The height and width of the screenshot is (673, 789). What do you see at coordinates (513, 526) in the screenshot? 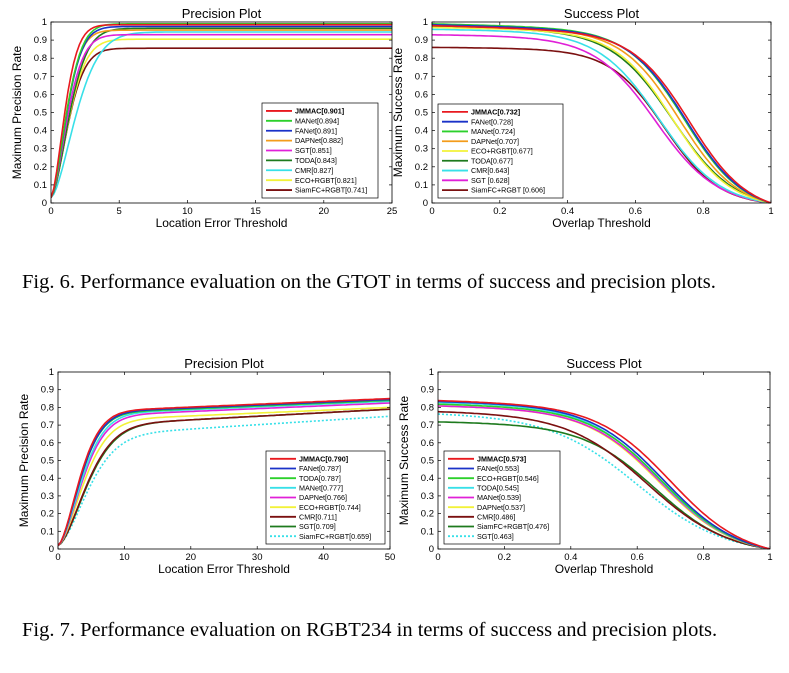
I see `legend-label: SiamFC+RGBT[0.476]` at bounding box center [513, 526].